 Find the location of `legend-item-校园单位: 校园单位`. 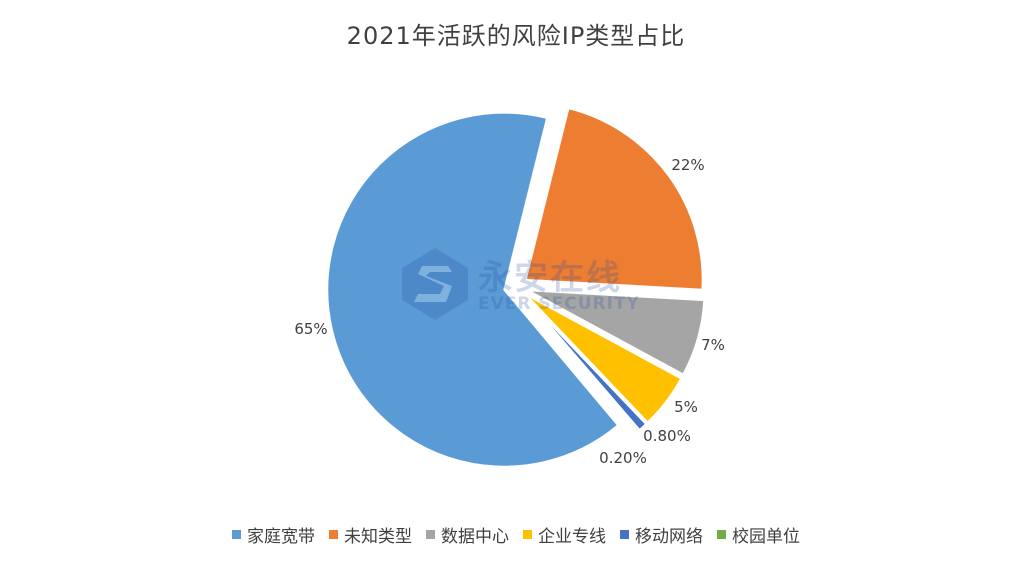

legend-item-校园单位: 校园单位 is located at coordinates (758, 534).